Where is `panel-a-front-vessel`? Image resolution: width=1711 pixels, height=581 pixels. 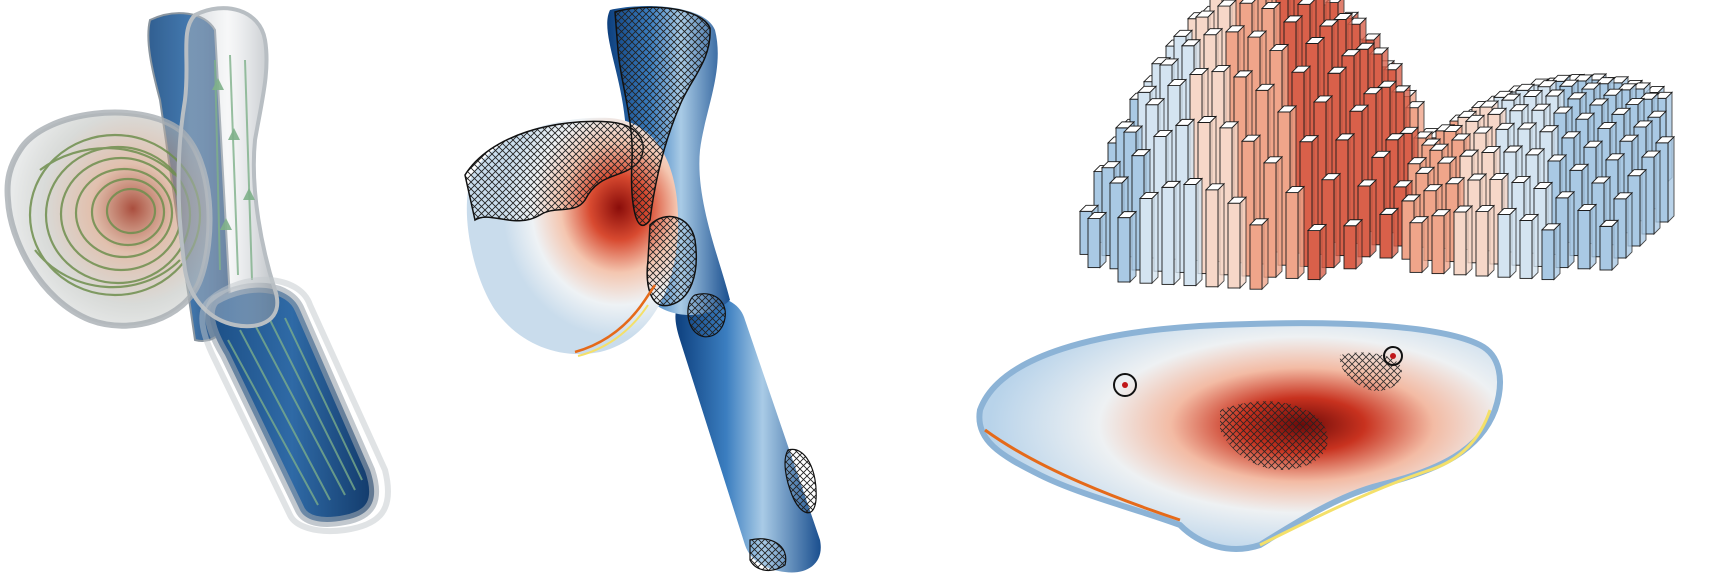 panel-a-front-vessel is located at coordinates (228, 167).